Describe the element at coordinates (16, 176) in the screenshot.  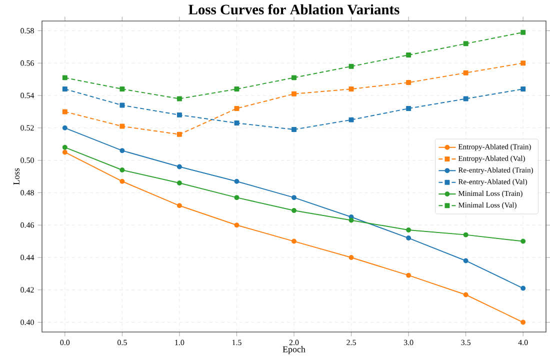
I see `y-axis-title: Loss` at that location.